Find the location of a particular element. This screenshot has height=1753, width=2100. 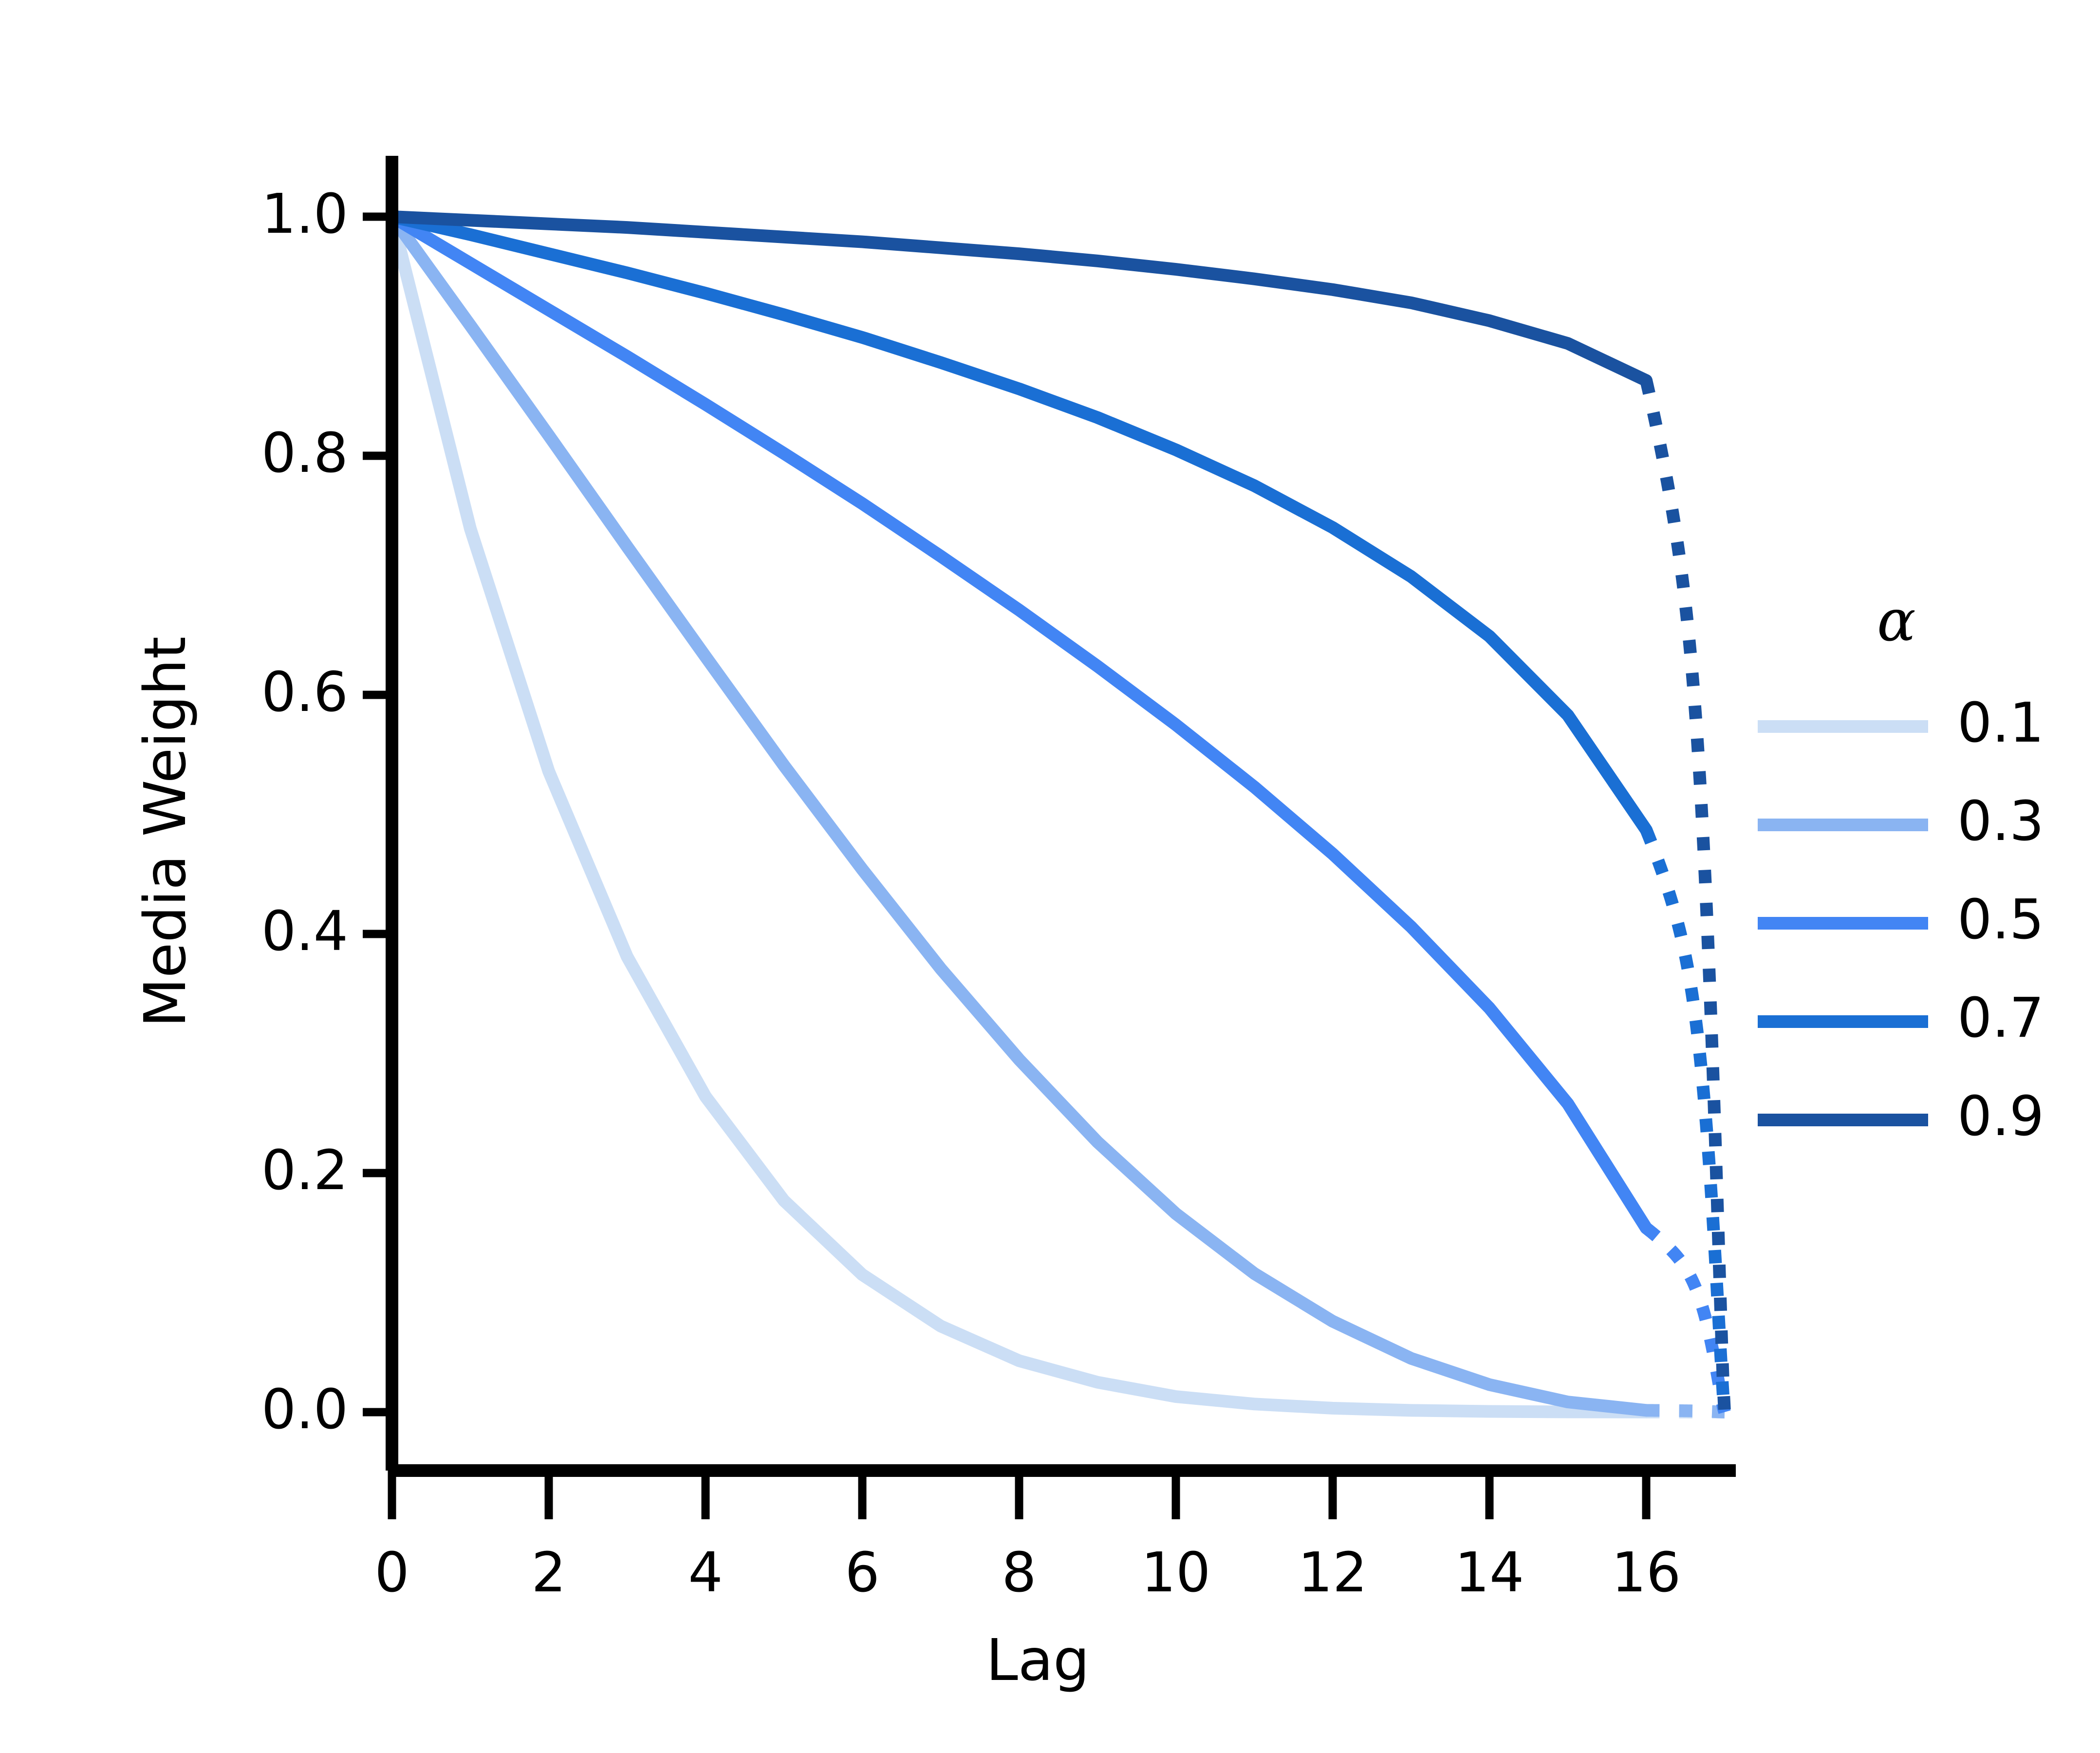

y-tick-label: 0.6 is located at coordinates (305, 692).